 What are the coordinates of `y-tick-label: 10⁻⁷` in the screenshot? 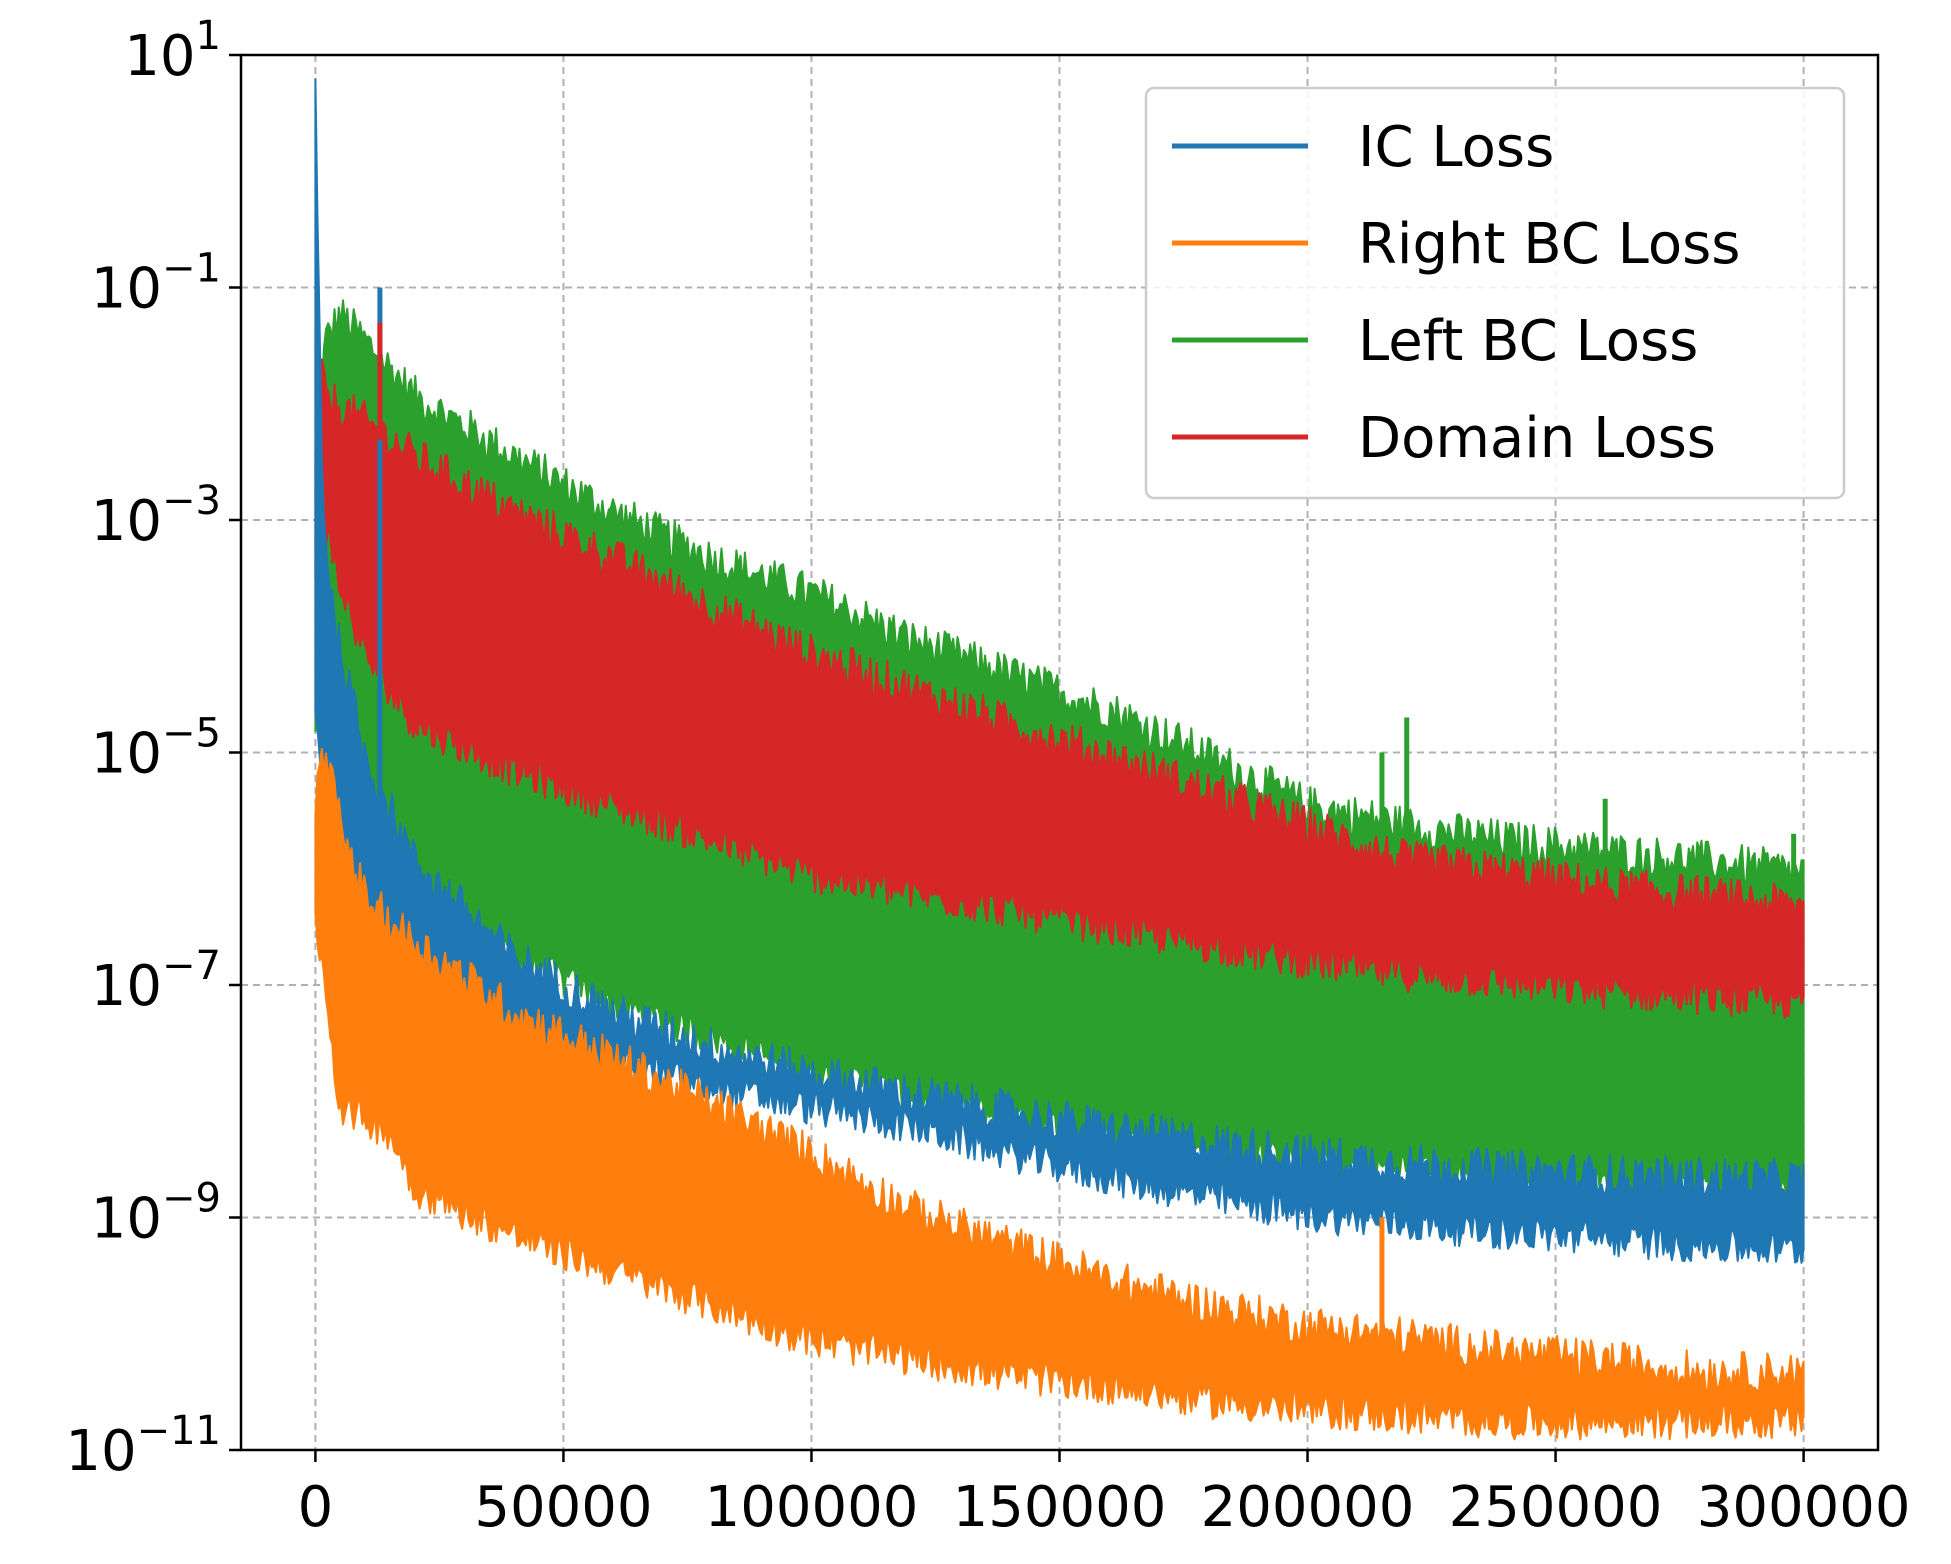 It's located at (156, 981).